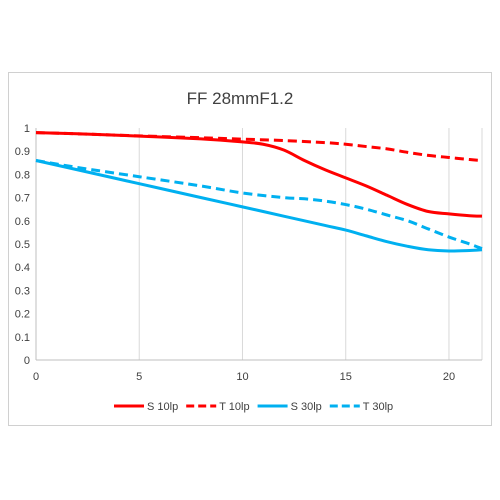 The width and height of the screenshot is (500, 500). Describe the element at coordinates (146, 407) in the screenshot. I see `legend-item: S 10lp` at that location.